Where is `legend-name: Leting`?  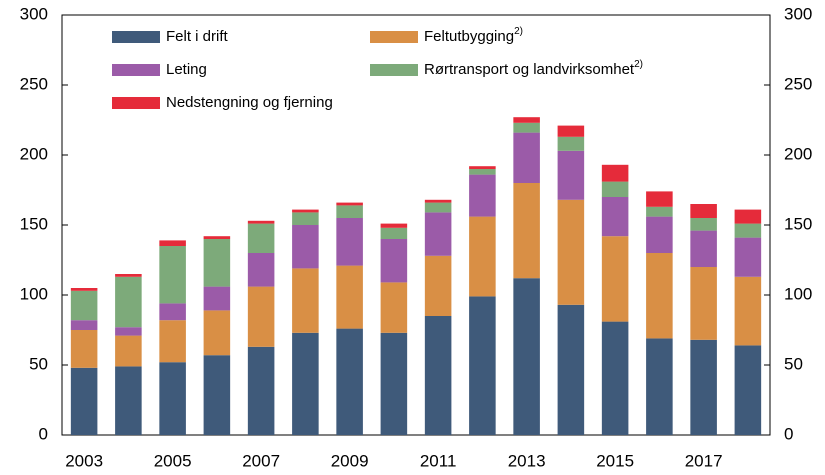
legend-name: Leting is located at coordinates (186, 69).